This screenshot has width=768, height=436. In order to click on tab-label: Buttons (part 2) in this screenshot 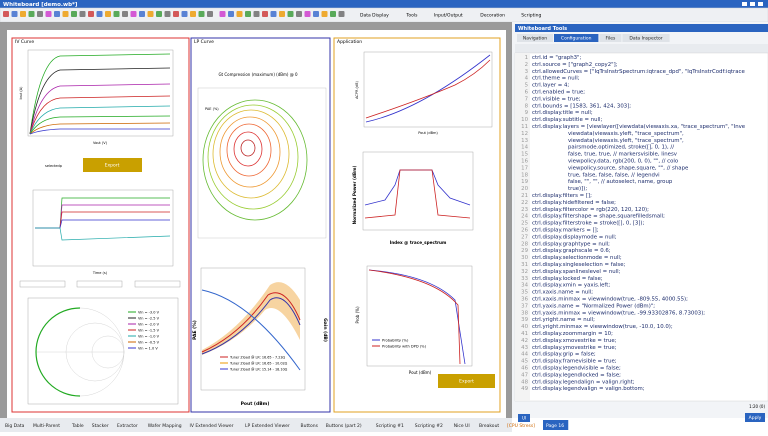, I will do `click(344, 426)`.